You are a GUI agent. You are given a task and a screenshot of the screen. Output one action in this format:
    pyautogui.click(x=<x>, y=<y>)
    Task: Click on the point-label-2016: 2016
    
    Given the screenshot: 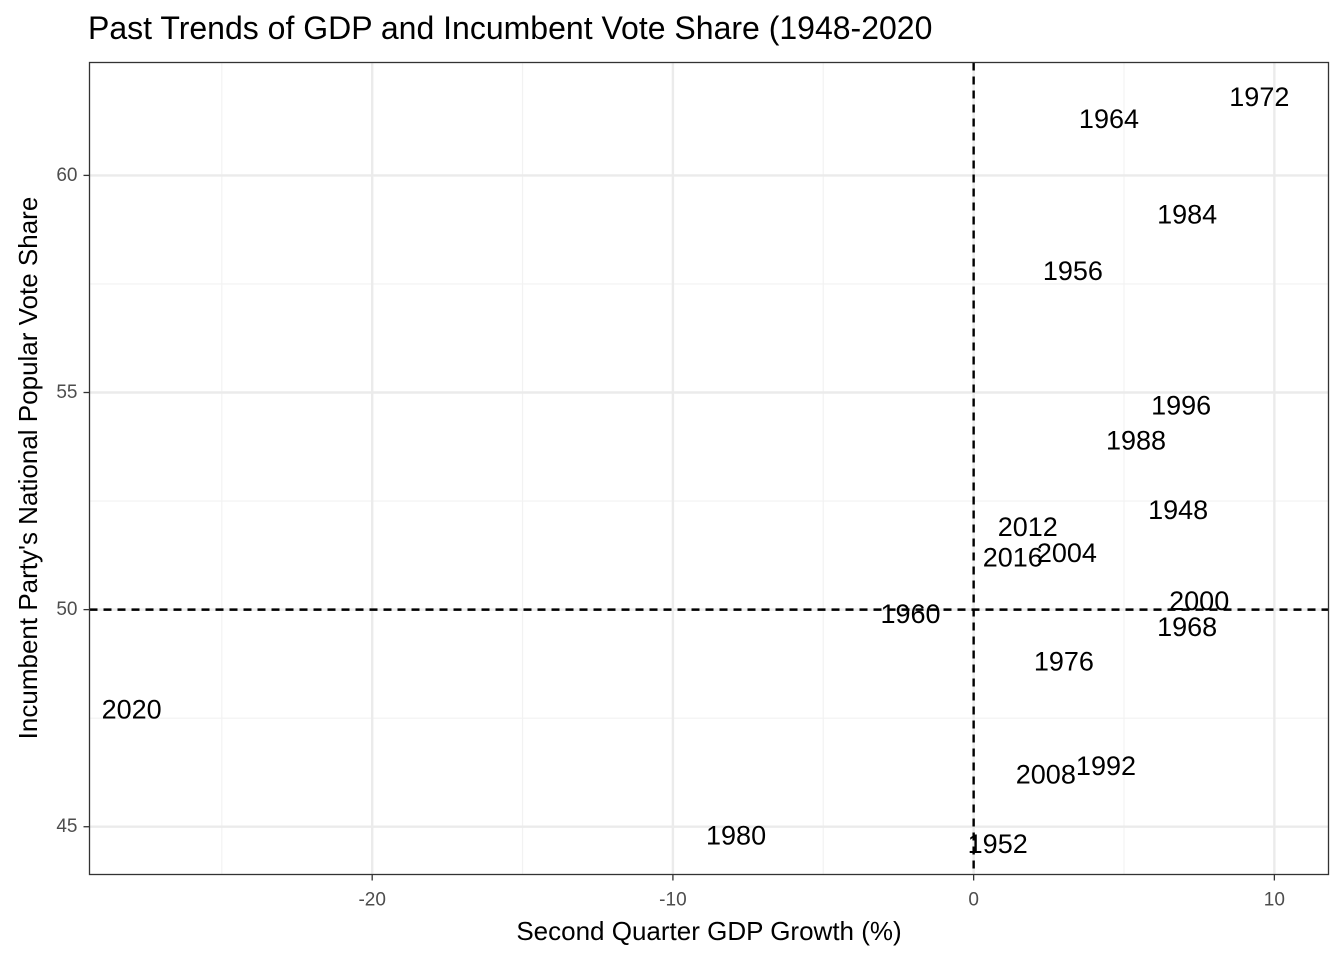 What is the action you would take?
    pyautogui.click(x=1013, y=558)
    